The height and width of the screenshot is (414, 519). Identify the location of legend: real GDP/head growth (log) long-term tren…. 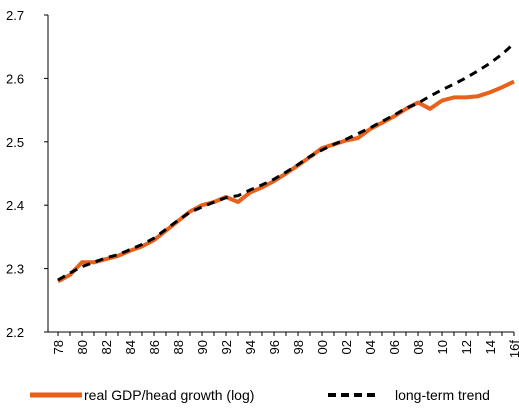
(260, 395).